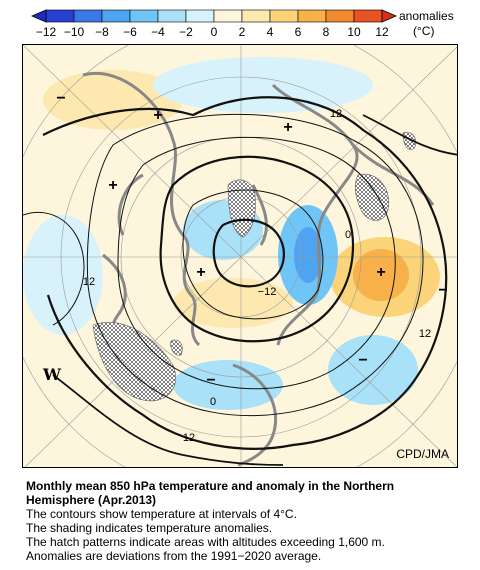  What do you see at coordinates (130, 32) in the screenshot?
I see `colorbar-tick-label: −6` at bounding box center [130, 32].